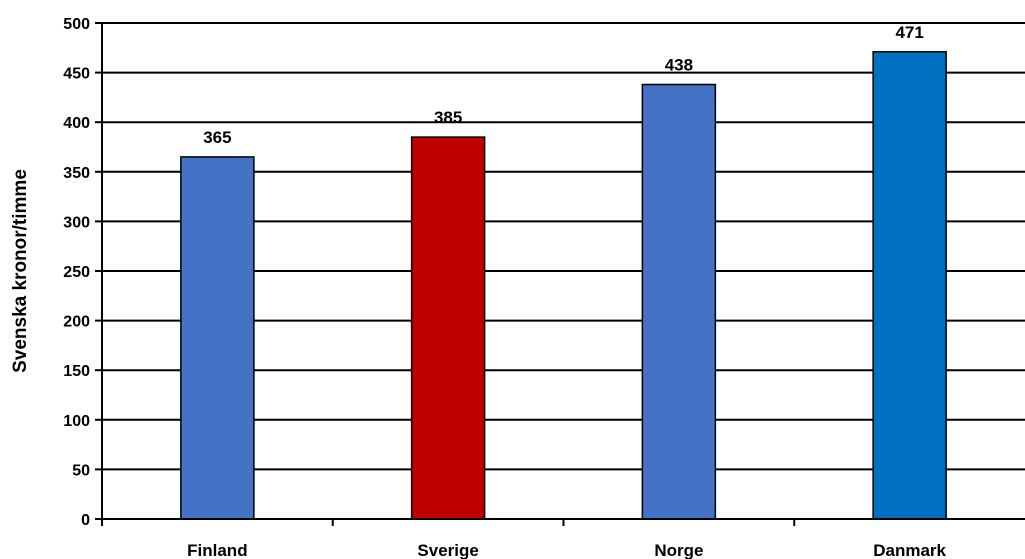  What do you see at coordinates (909, 285) in the screenshot?
I see `bar-danmark` at bounding box center [909, 285].